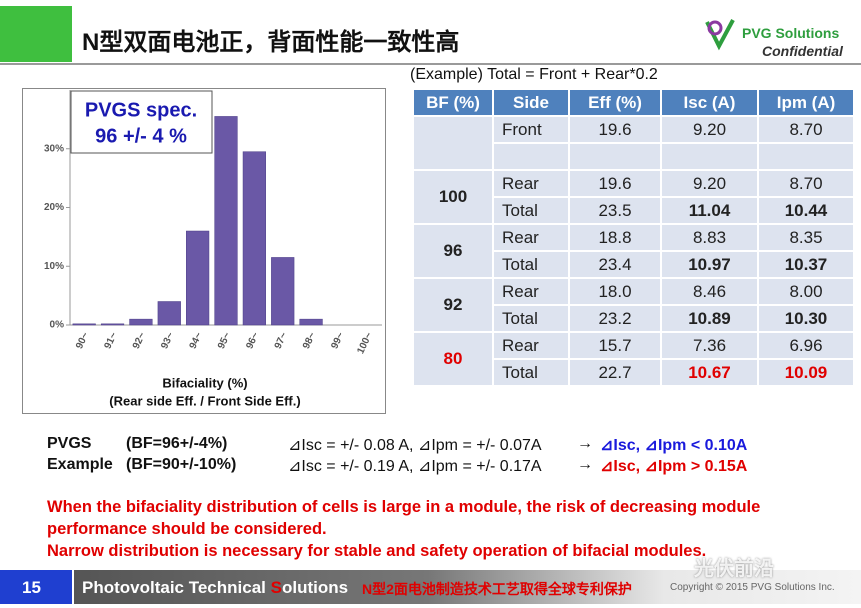 The height and width of the screenshot is (608, 861). What do you see at coordinates (281, 341) in the screenshot?
I see `x-tick-label: 97~` at bounding box center [281, 341].